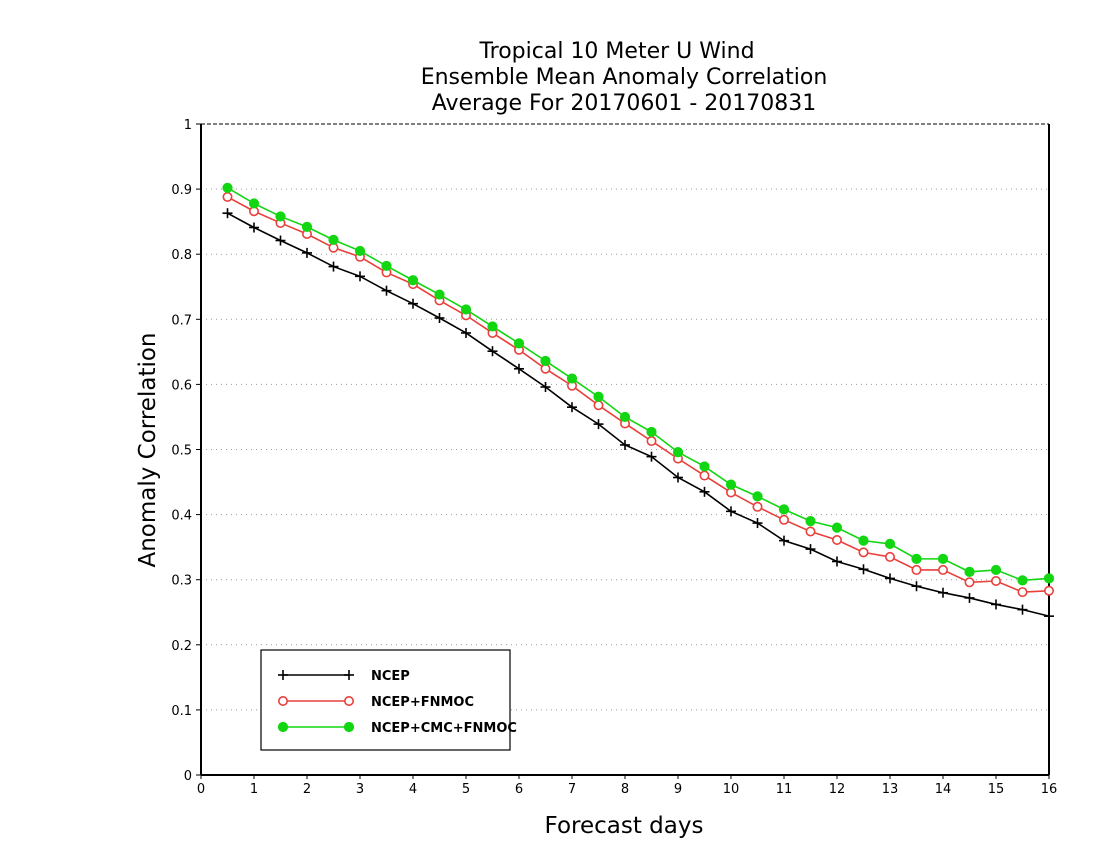  What do you see at coordinates (996, 789) in the screenshot?
I see `x-tick-label-15: 15` at bounding box center [996, 789].